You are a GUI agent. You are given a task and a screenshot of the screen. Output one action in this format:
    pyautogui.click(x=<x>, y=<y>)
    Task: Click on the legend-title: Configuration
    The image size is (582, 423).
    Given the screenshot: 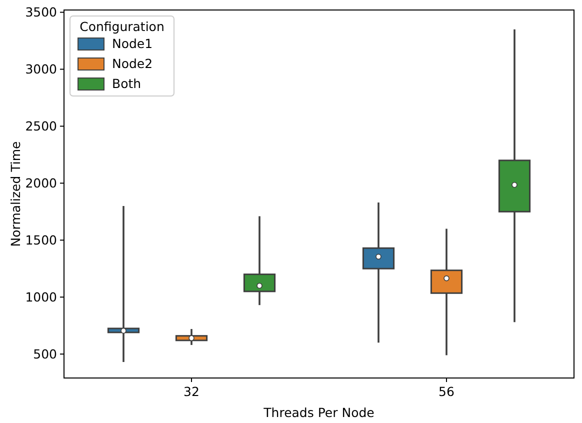 What is the action you would take?
    pyautogui.click(x=122, y=26)
    